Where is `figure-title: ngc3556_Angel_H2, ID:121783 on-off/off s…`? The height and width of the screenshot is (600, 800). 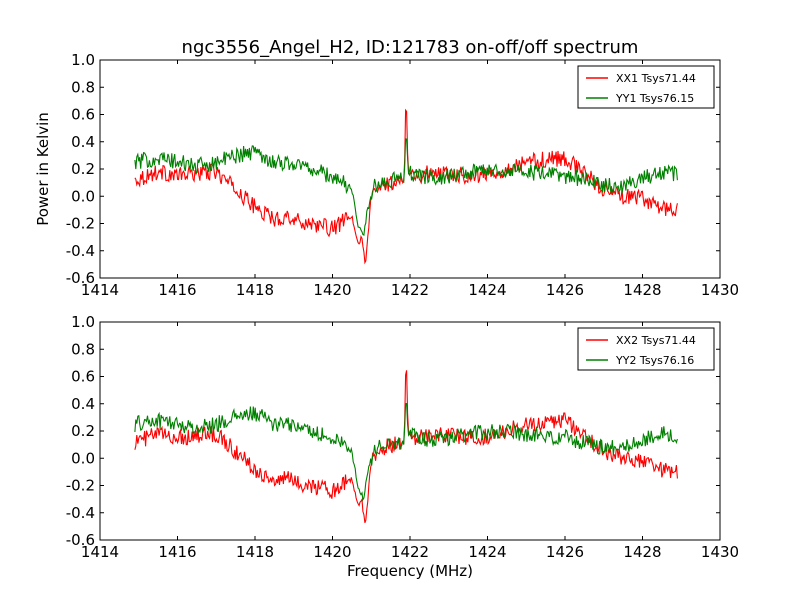
figure-title: ngc3556_Angel_H2, ID:121783 on-off/off s… is located at coordinates (410, 47).